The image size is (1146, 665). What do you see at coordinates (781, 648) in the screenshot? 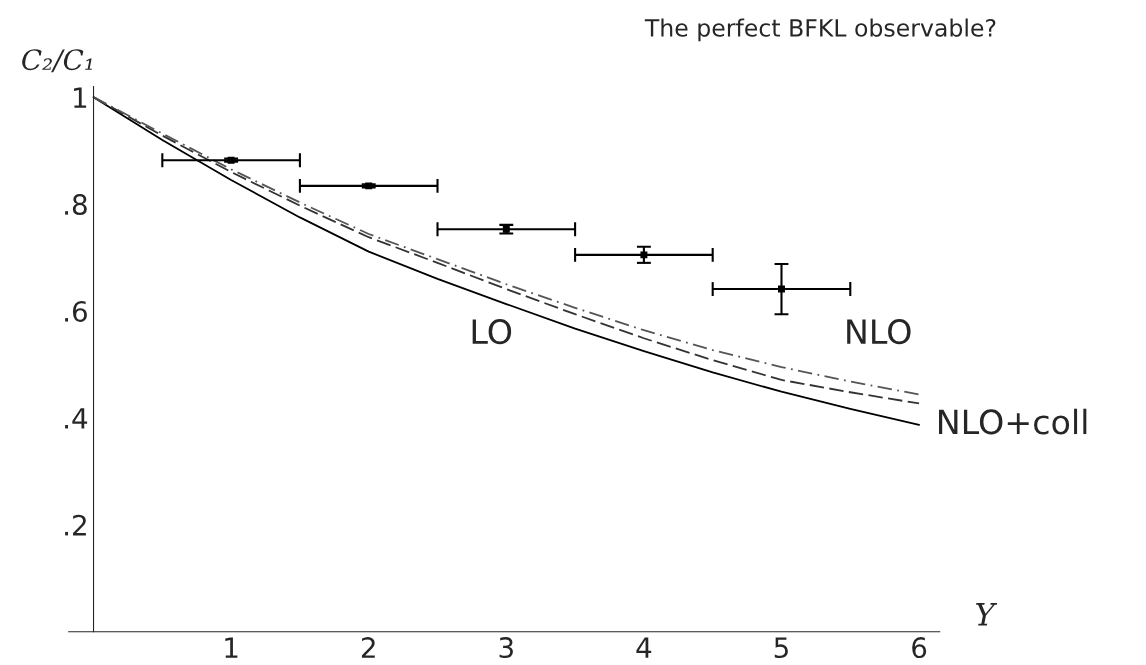
I see `x-tick-label: 5` at bounding box center [781, 648].